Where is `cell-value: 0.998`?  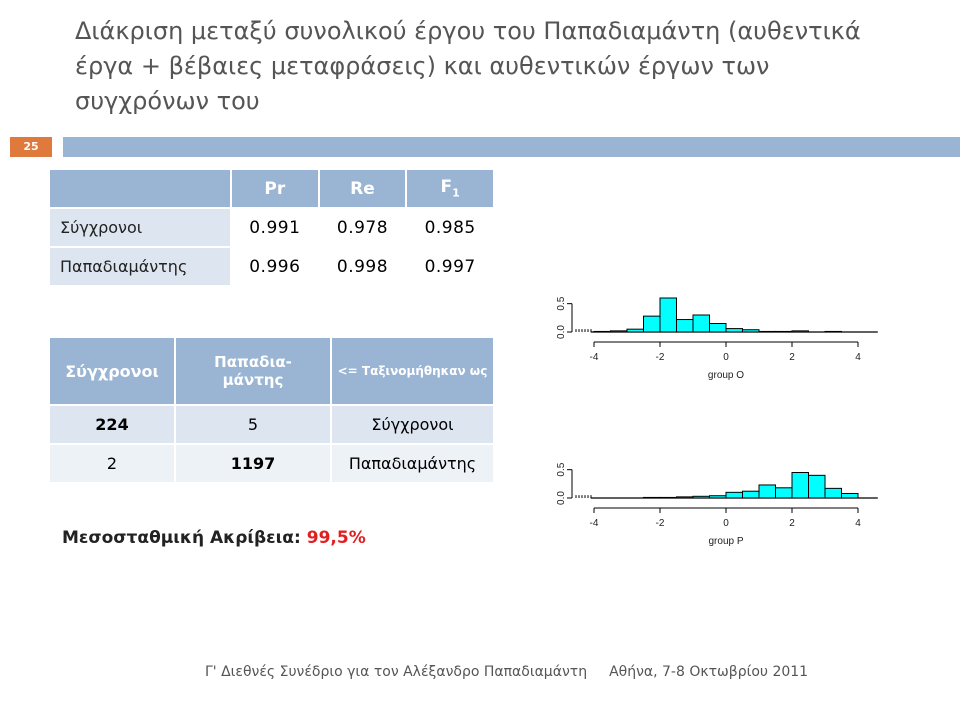 cell-value: 0.998 is located at coordinates (362, 266).